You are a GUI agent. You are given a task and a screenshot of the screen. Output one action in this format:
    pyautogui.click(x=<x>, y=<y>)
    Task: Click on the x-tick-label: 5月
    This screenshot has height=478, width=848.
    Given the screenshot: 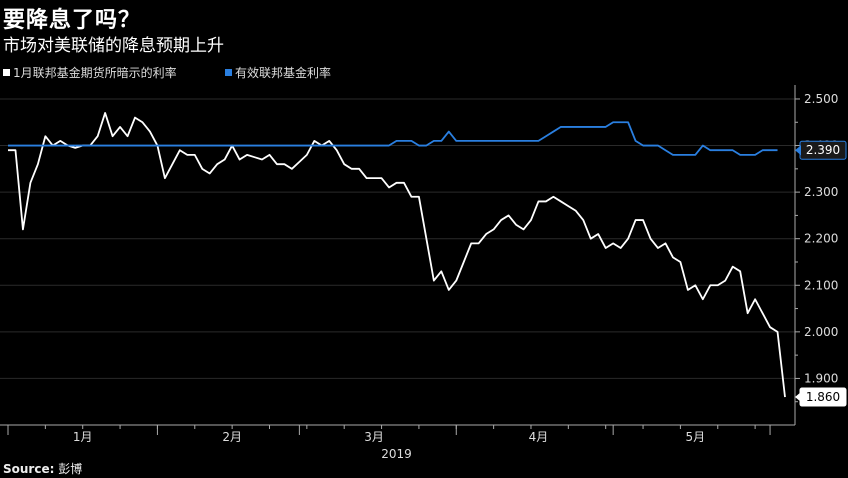 What is the action you would take?
    pyautogui.click(x=696, y=437)
    